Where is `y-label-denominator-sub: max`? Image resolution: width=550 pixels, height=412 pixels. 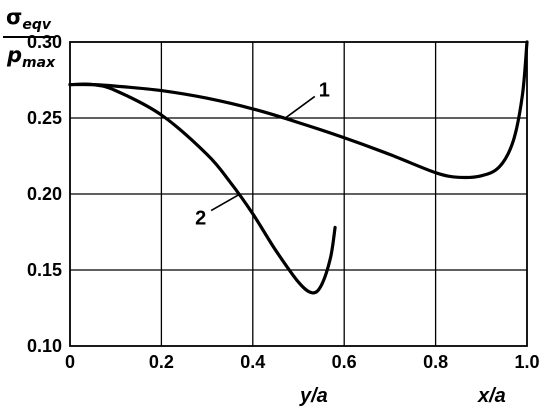 y-label-denominator-sub: max is located at coordinates (39, 63).